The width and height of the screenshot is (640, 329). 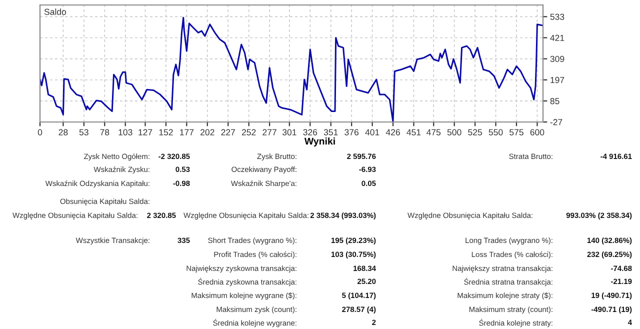 I want to click on x-tick-label: 252, so click(x=249, y=132).